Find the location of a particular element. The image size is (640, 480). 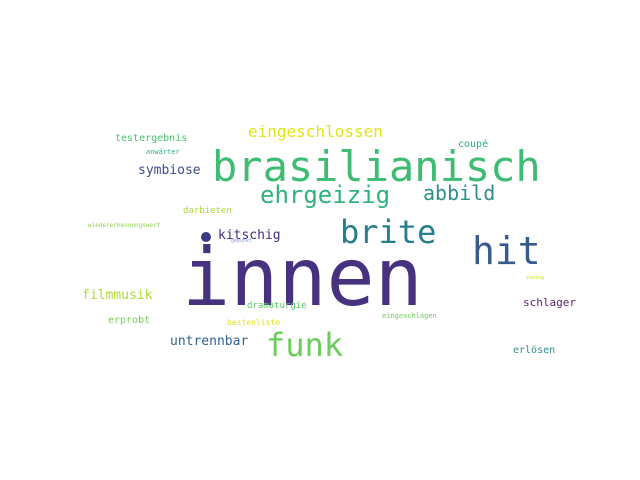

word-erprobt: erprobt is located at coordinates (129, 320).